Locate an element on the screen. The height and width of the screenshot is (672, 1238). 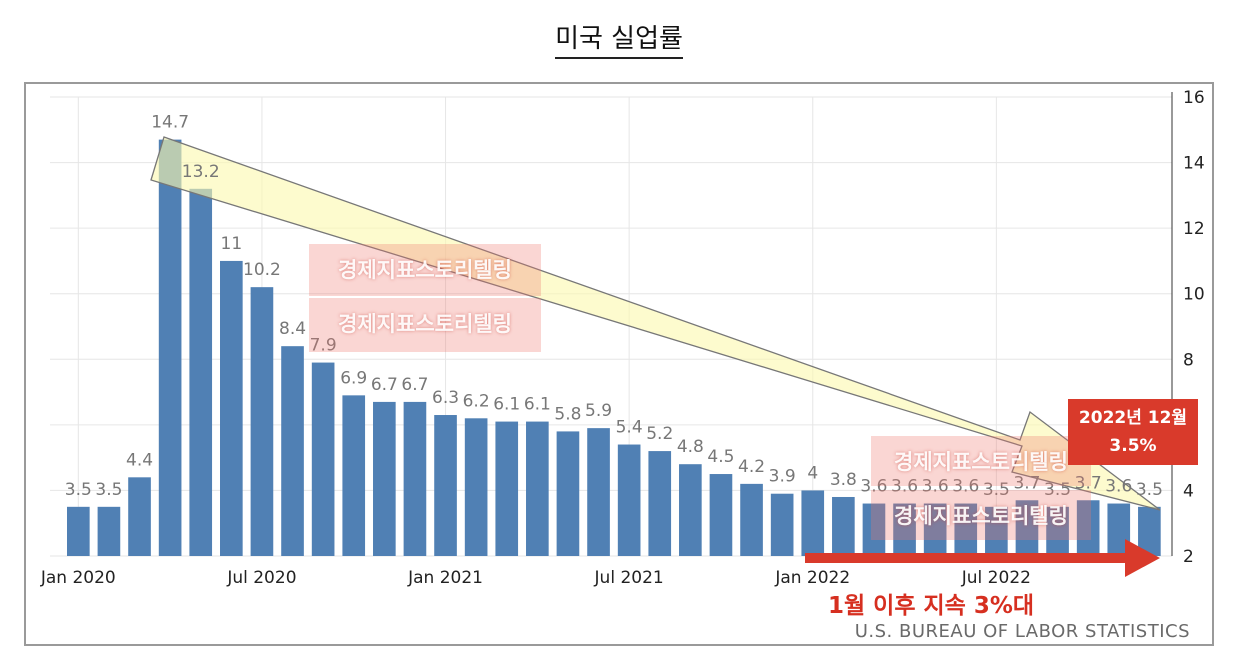
bar-value-label: 3.8 is located at coordinates (843, 480).